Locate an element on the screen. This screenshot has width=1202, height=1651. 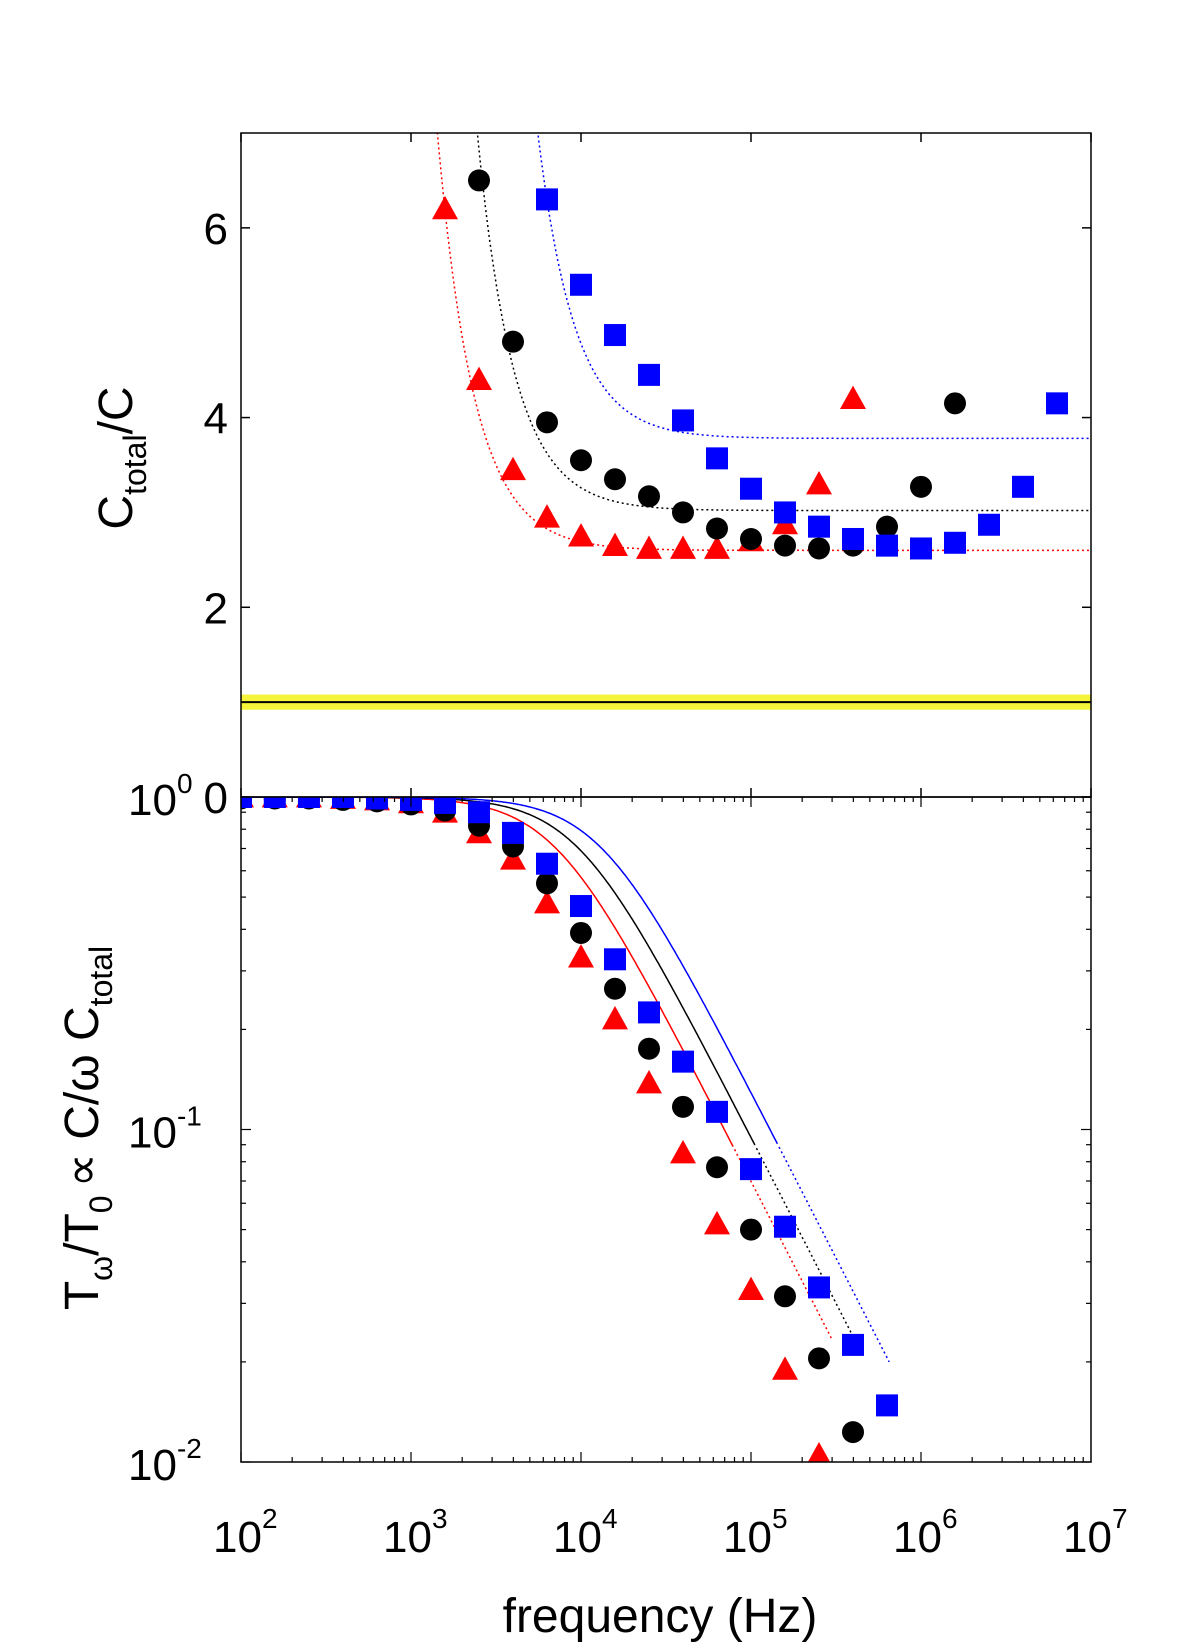
x-tick-label: 10⁷ is located at coordinates (1095, 1532).